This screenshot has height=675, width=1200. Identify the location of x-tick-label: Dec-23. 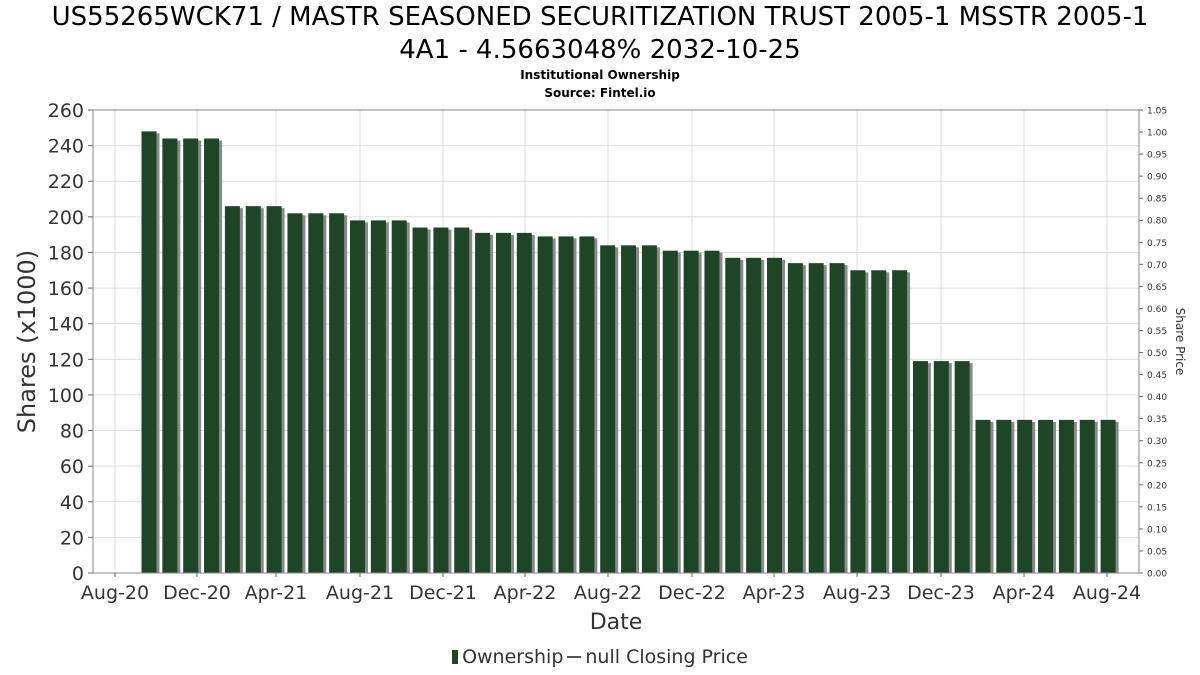
(941, 593).